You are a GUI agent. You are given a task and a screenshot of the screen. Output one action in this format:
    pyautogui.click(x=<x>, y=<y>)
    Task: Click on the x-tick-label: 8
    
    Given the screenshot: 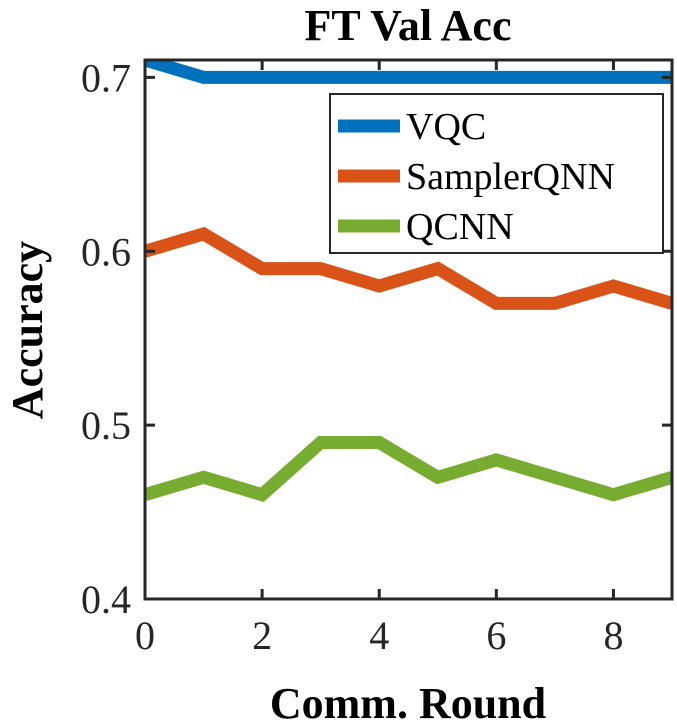 What is the action you would take?
    pyautogui.click(x=613, y=635)
    